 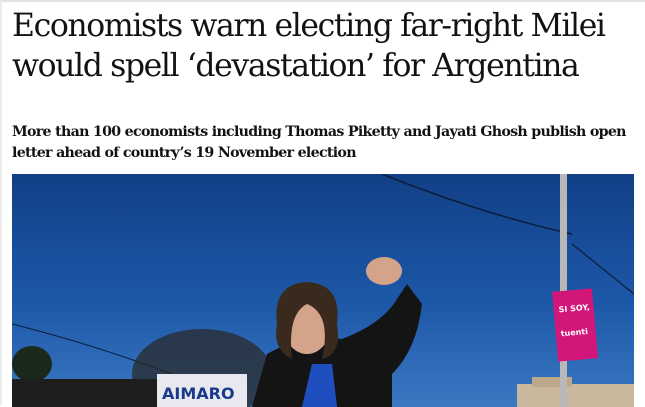 I want to click on campaign-sign-text: AIMARO, so click(x=198, y=393).